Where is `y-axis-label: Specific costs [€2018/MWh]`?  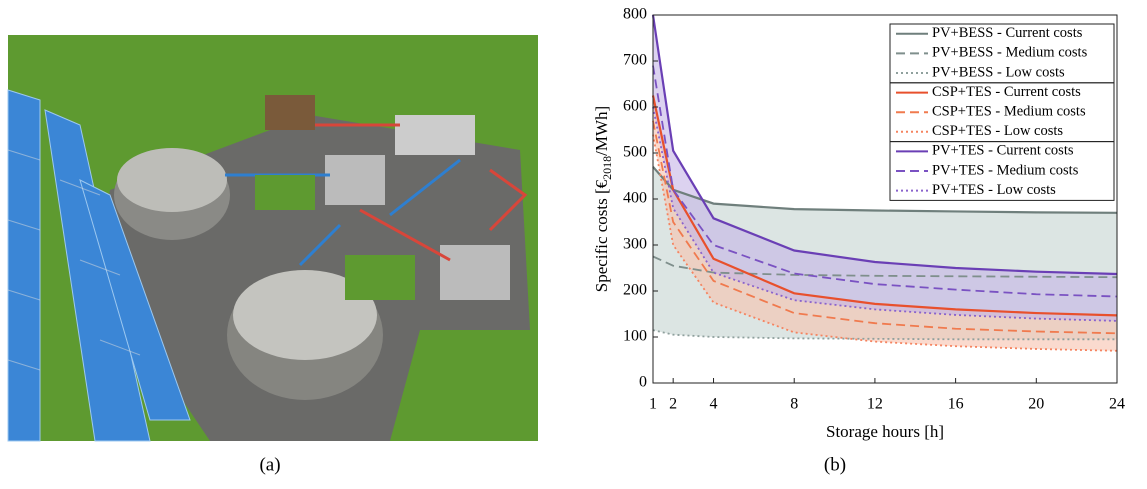
y-axis-label: Specific costs [€2018/MWh] is located at coordinates (603, 199).